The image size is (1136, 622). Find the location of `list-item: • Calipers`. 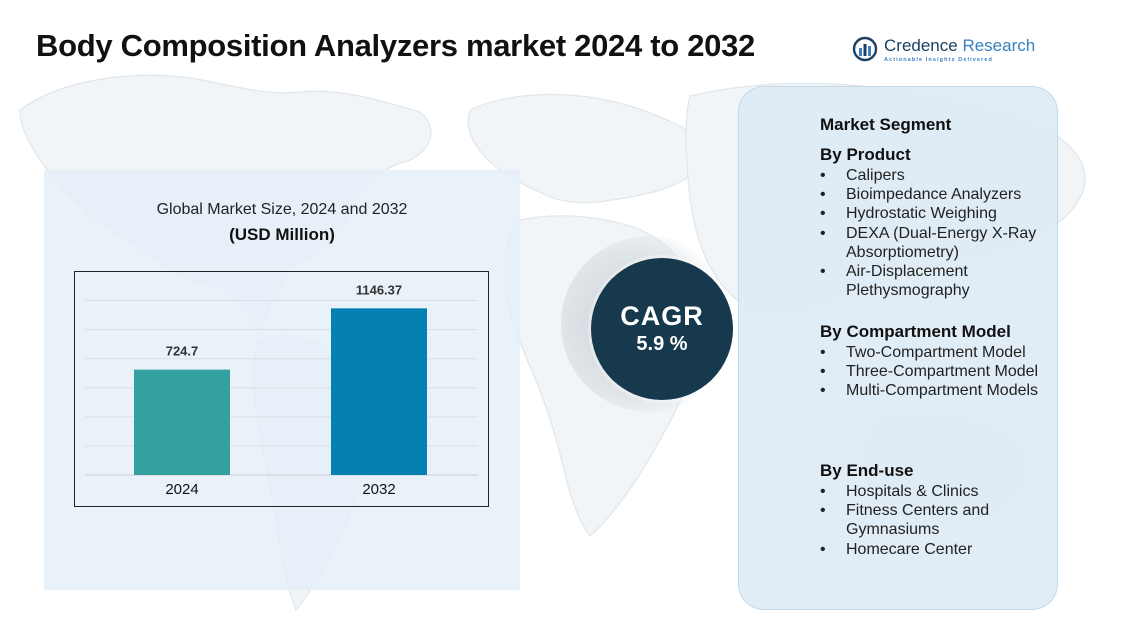

list-item: • Calipers is located at coordinates (862, 175).